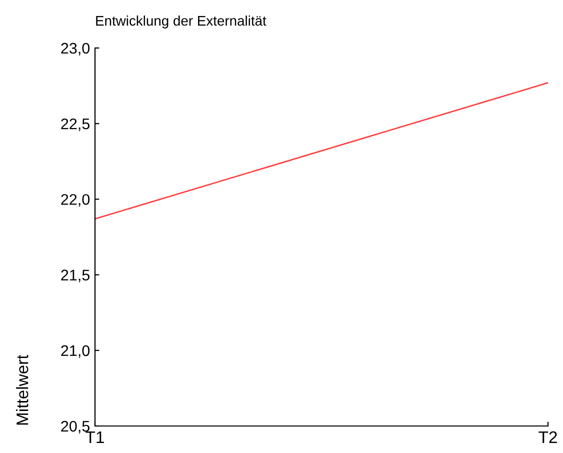 Image resolution: width=563 pixels, height=453 pixels. I want to click on x-tick-label: T1, so click(95, 437).